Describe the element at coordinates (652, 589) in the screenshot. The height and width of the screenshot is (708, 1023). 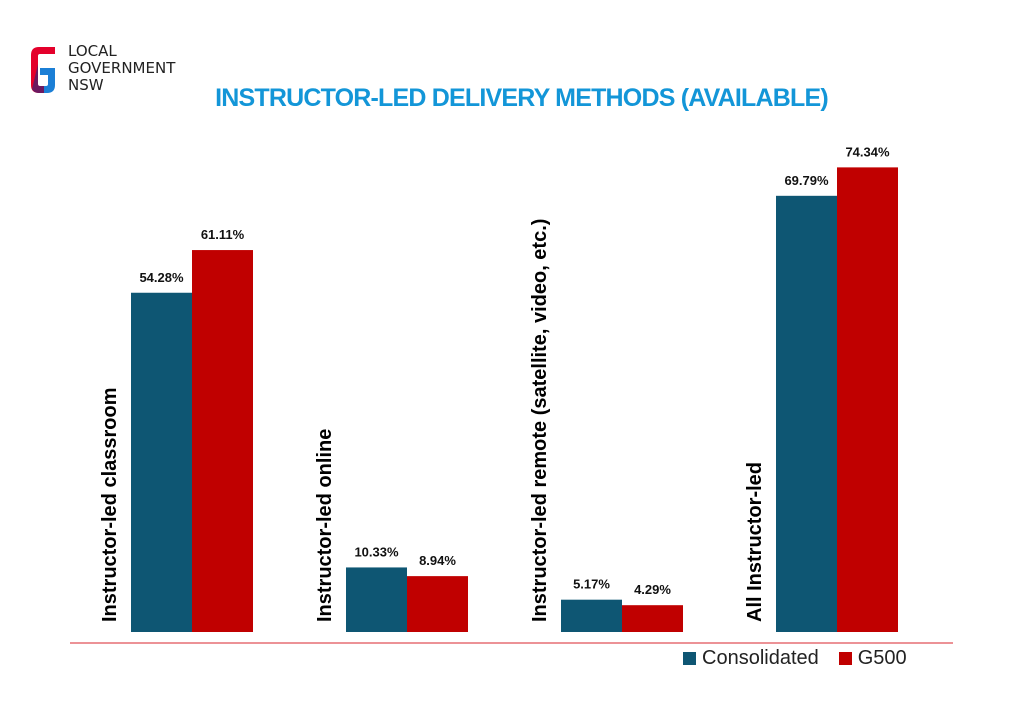
I see `data-label-g500-2: 4.29%` at that location.